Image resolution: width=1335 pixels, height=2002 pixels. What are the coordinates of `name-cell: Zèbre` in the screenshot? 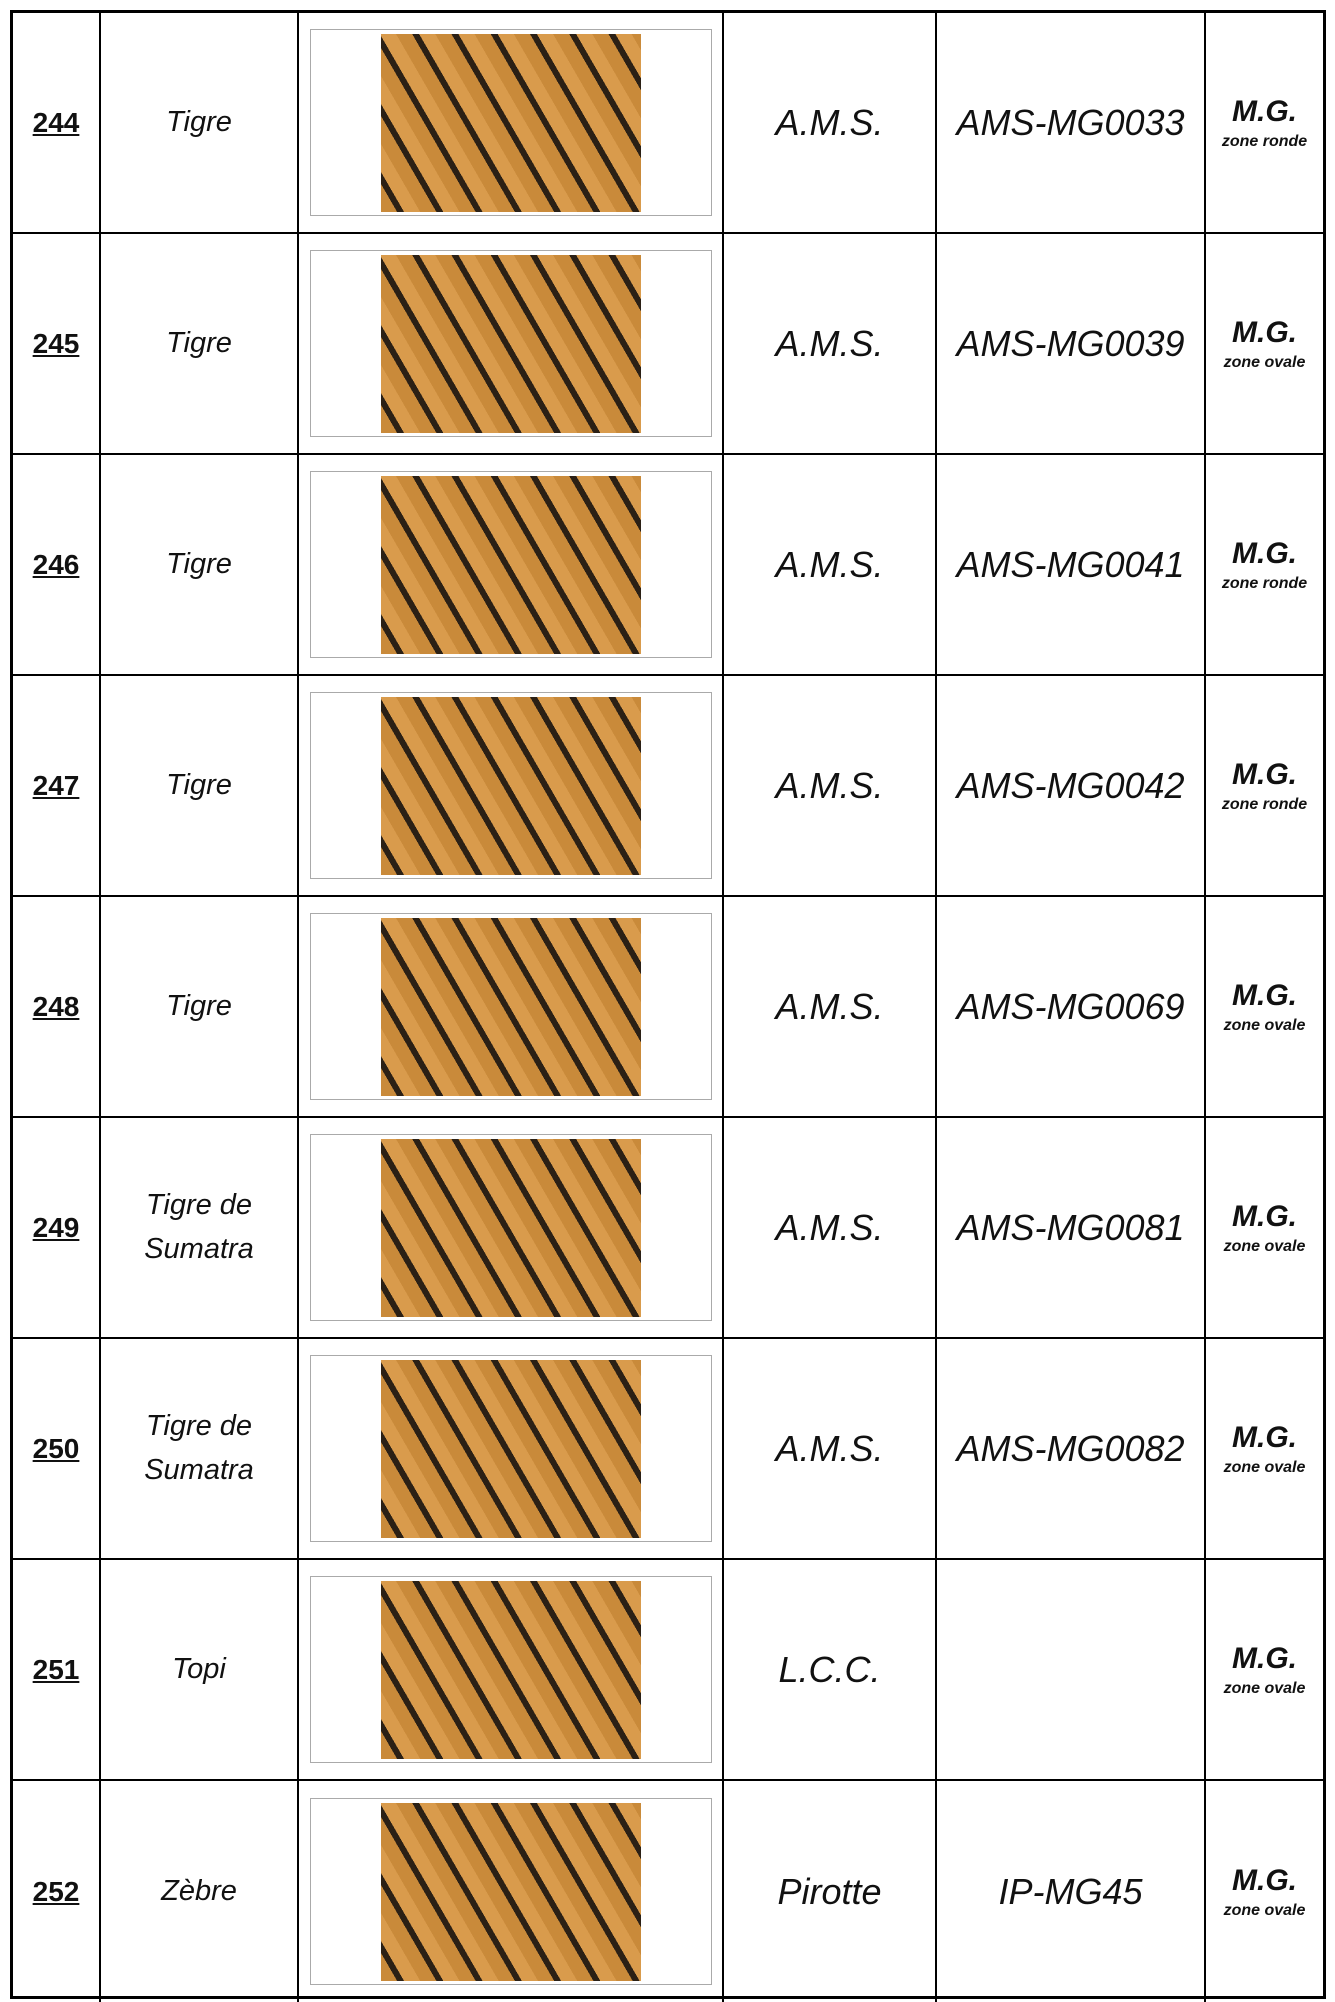 It's located at (200, 1891).